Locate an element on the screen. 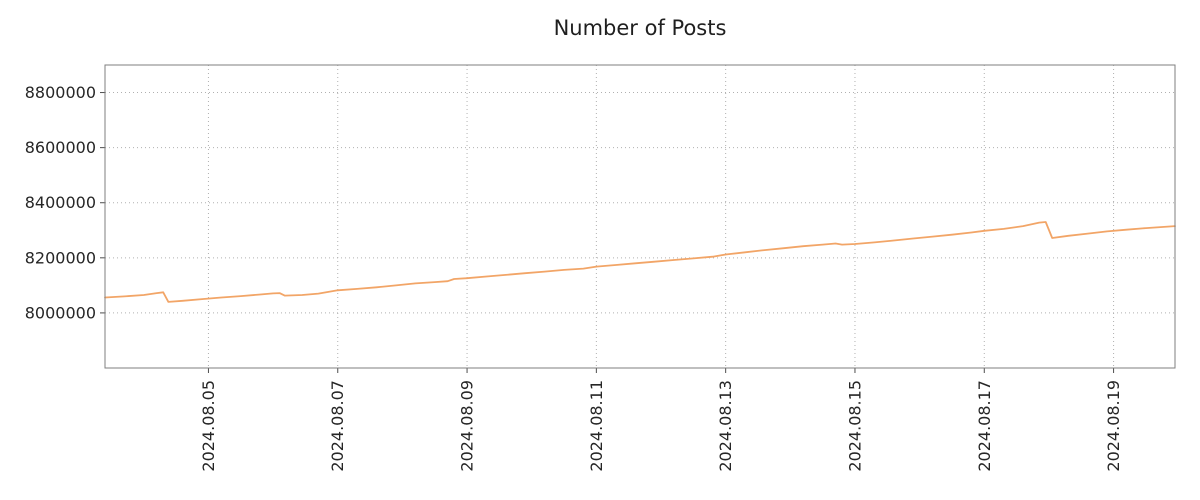 This screenshot has width=1200, height=500. x-tick-label: 2024.08.15 is located at coordinates (854, 426).